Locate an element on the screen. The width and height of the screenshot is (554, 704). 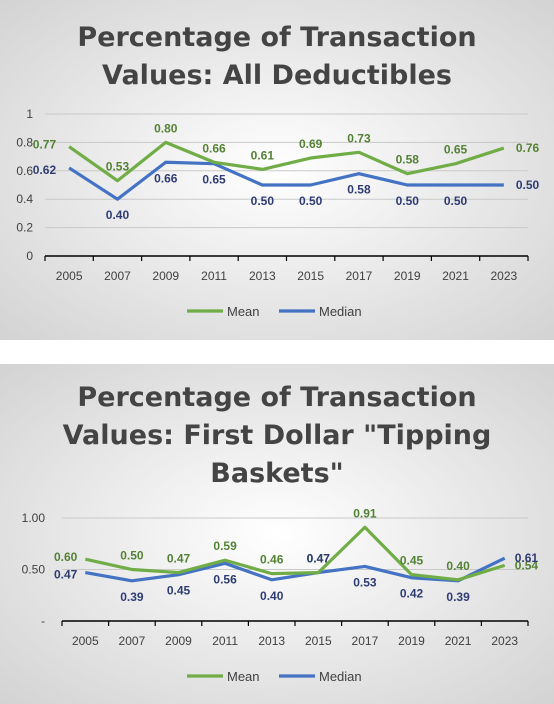
y-tick-label: 0.4 is located at coordinates (24, 199).